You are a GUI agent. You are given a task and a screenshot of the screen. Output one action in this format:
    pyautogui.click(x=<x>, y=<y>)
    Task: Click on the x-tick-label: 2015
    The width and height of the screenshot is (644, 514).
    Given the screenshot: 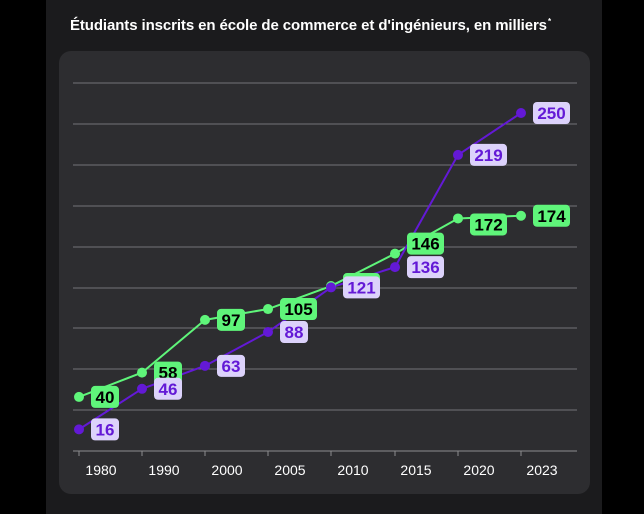 What is the action you would take?
    pyautogui.click(x=415, y=470)
    